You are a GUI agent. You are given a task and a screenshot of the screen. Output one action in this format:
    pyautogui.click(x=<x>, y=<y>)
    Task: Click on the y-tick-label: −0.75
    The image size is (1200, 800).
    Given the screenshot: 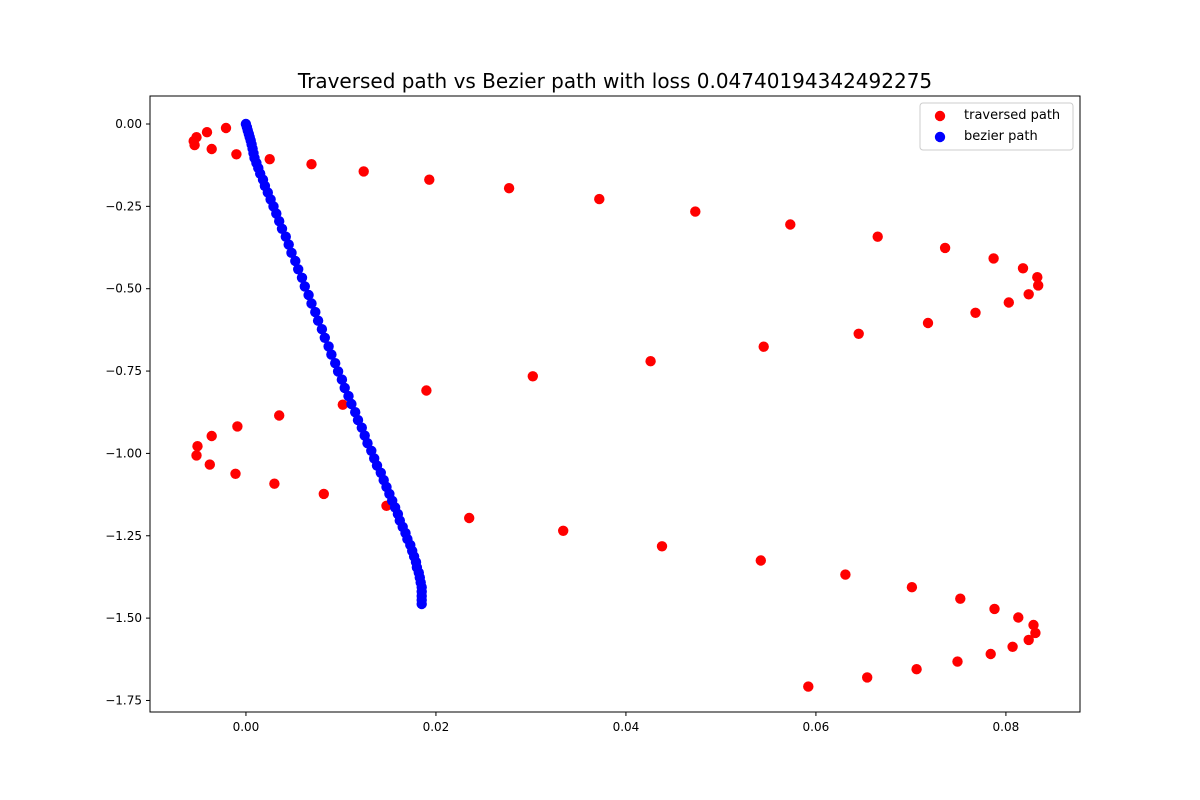 What is the action you would take?
    pyautogui.click(x=123, y=371)
    